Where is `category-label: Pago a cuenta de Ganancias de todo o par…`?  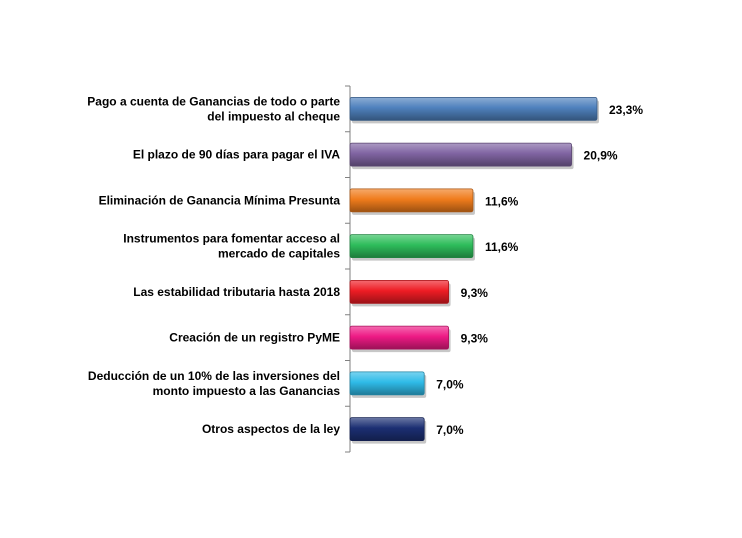
category-label: Pago a cuenta de Ganancias de todo o par… is located at coordinates (213, 108).